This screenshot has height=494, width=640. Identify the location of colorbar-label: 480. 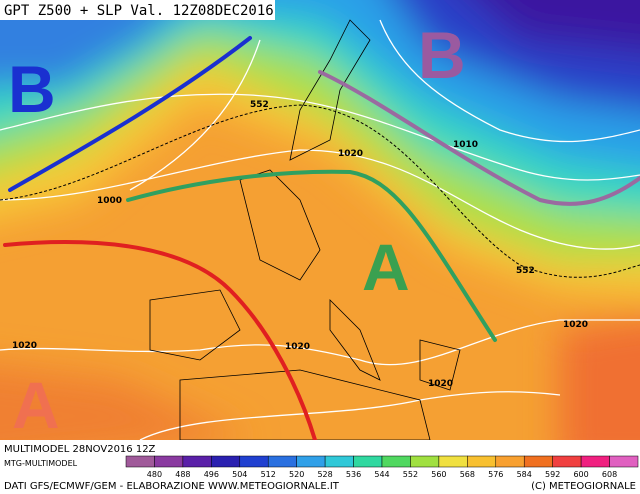
(154, 474).